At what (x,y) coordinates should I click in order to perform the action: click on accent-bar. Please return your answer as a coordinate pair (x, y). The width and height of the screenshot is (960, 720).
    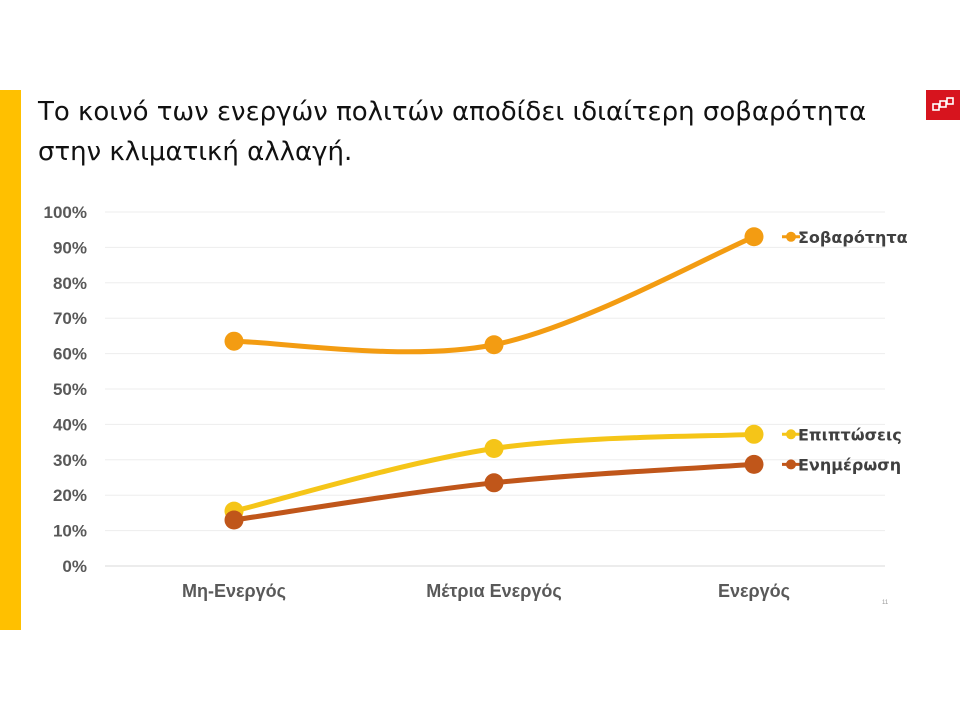
    Looking at the image, I should click on (10, 360).